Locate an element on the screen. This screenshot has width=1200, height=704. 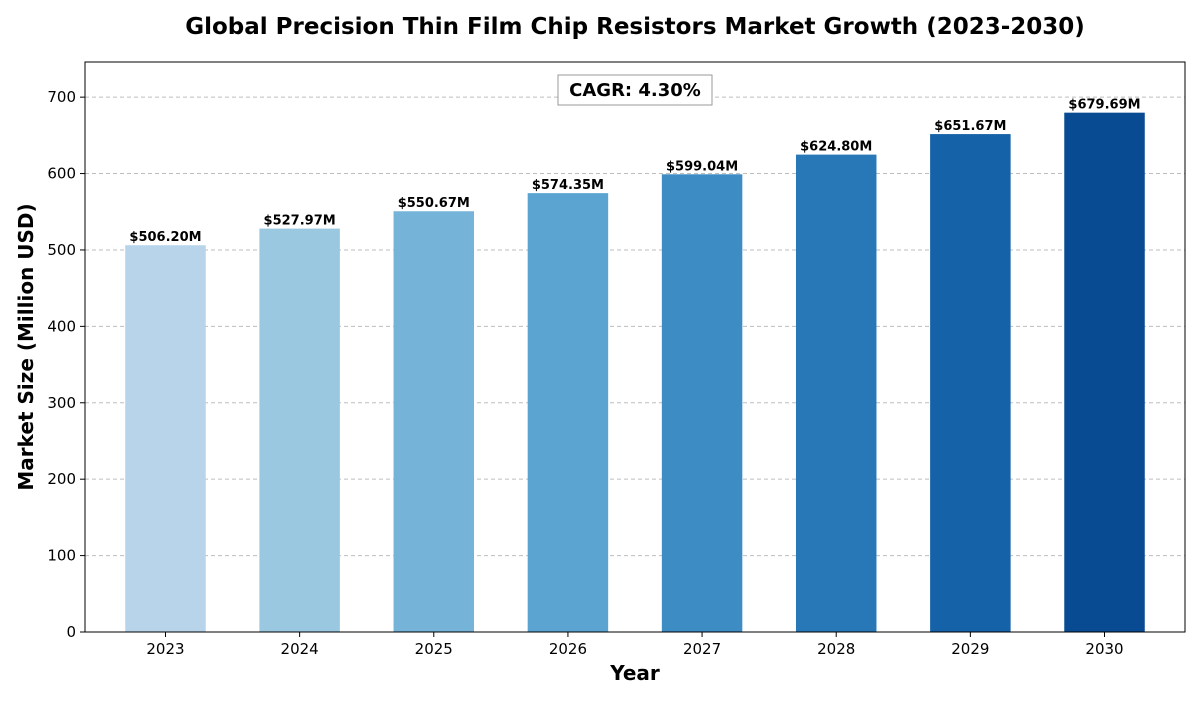
x-tick-label-2028: 2028 is located at coordinates (836, 649).